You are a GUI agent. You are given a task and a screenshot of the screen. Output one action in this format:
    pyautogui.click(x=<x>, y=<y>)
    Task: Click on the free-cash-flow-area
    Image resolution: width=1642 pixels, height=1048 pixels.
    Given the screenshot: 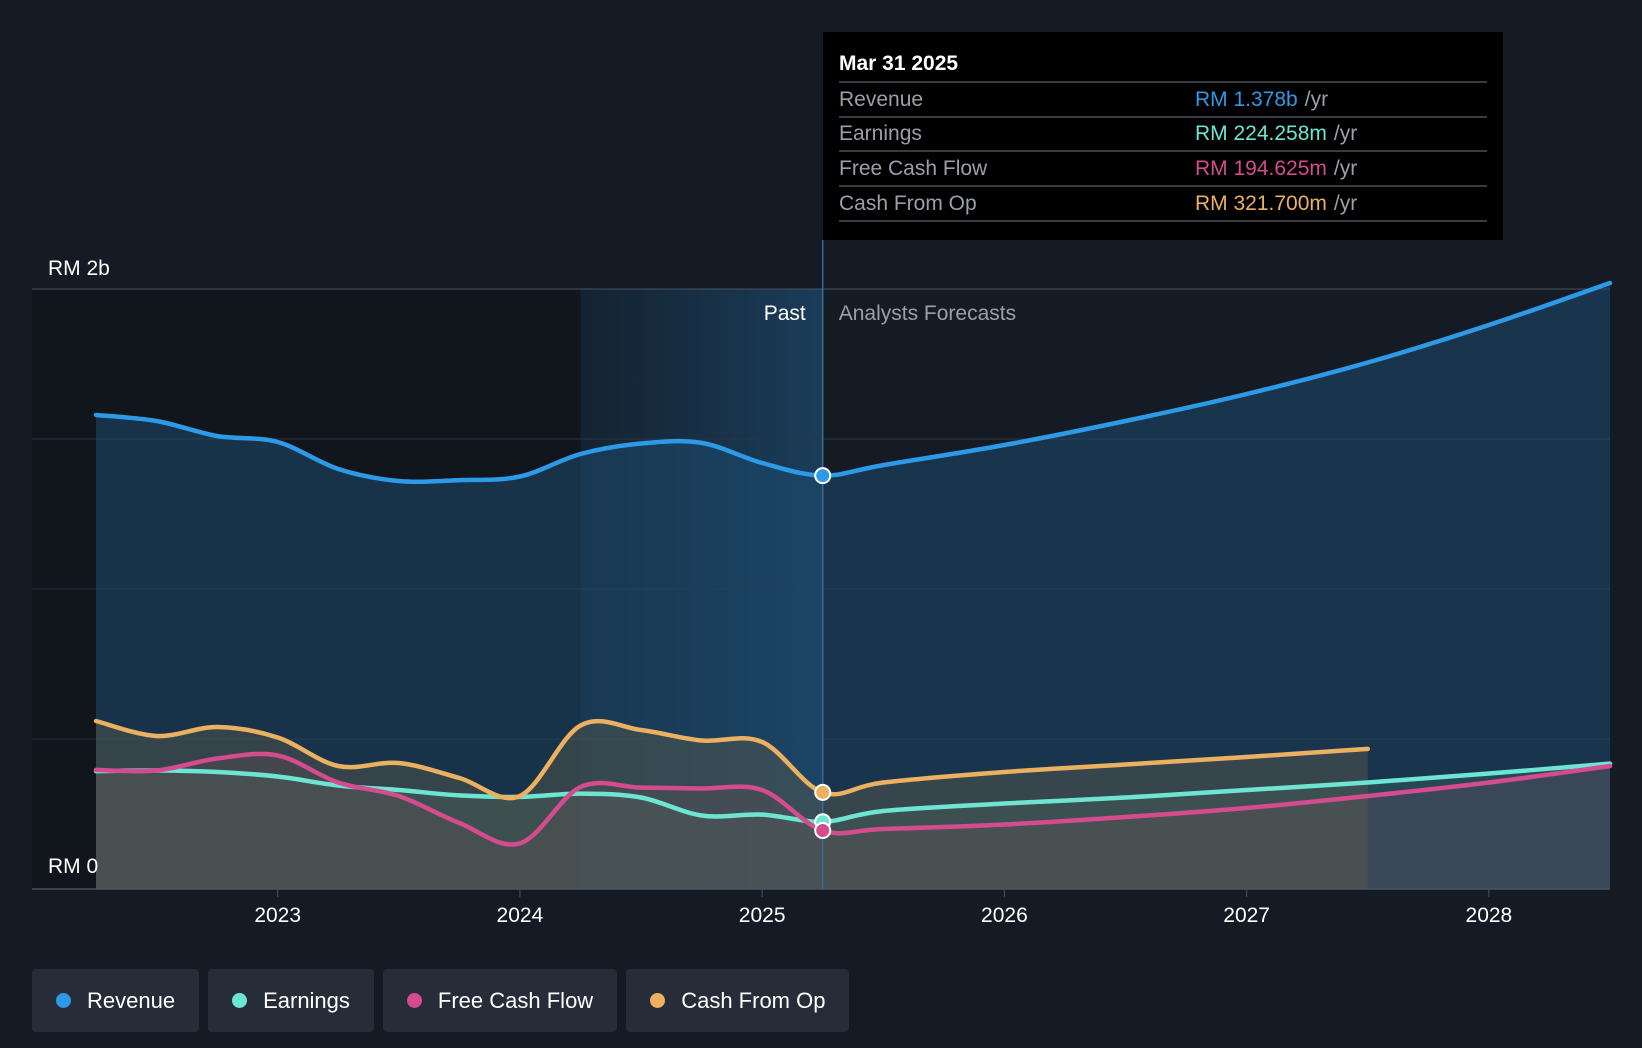 What is the action you would take?
    pyautogui.click(x=853, y=821)
    